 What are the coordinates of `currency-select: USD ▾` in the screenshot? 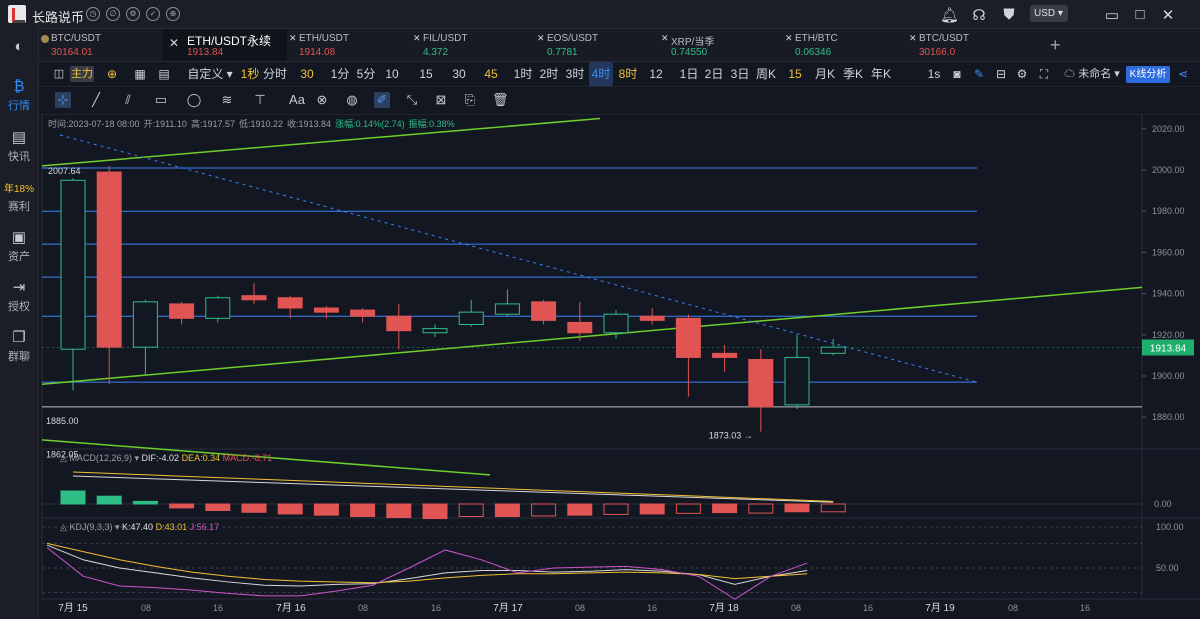 It's located at (1049, 13).